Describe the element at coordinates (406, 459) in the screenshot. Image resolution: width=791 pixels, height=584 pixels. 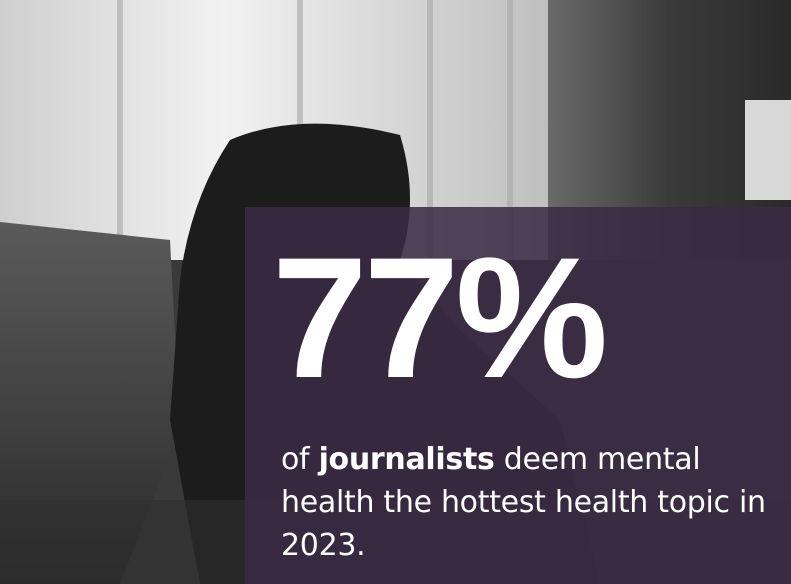
I see `caption-emphasis: journalists` at that location.